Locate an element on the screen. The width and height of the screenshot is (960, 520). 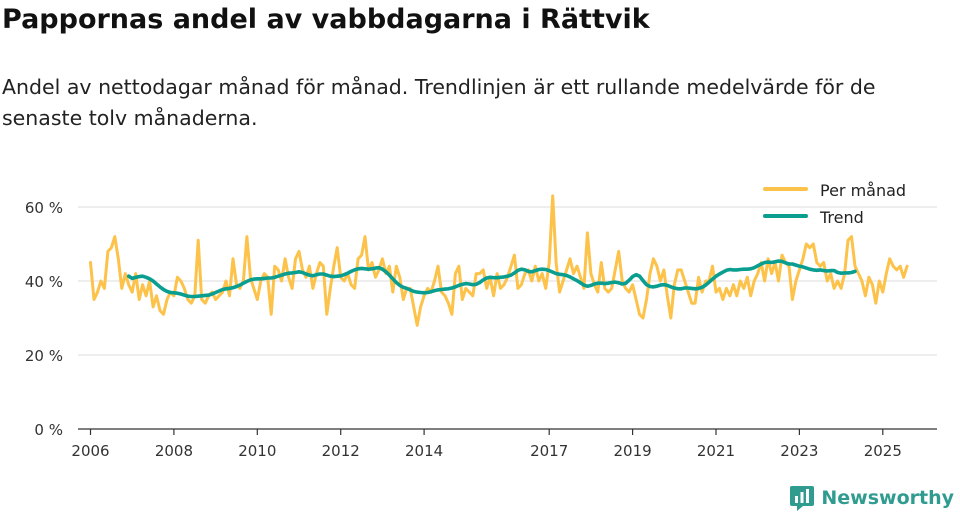
chart-title: Pappornas andel av vabbdagarna i Rättvik is located at coordinates (326, 19).